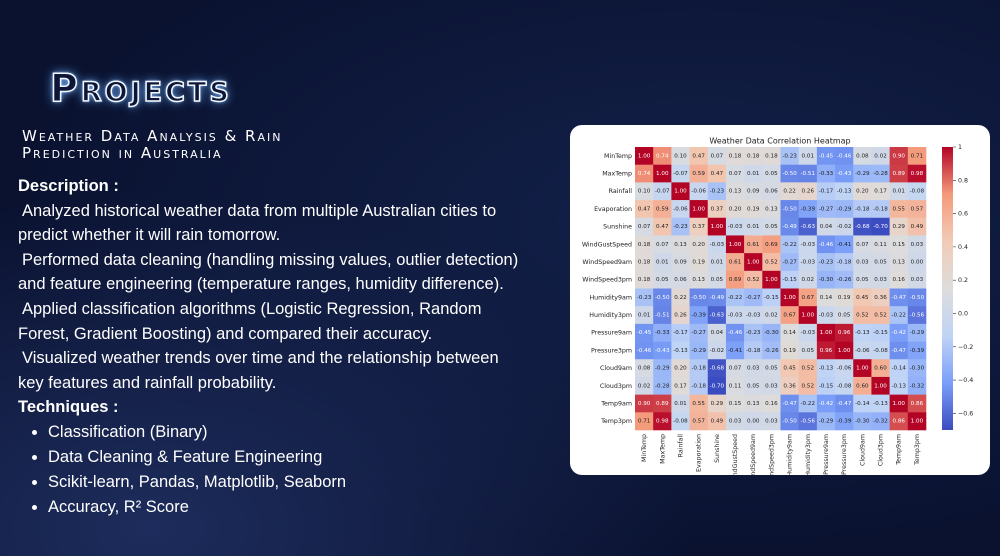 The height and width of the screenshot is (556, 1000). Describe the element at coordinates (753, 245) in the screenshot. I see `cell-label: 0.61` at that location.